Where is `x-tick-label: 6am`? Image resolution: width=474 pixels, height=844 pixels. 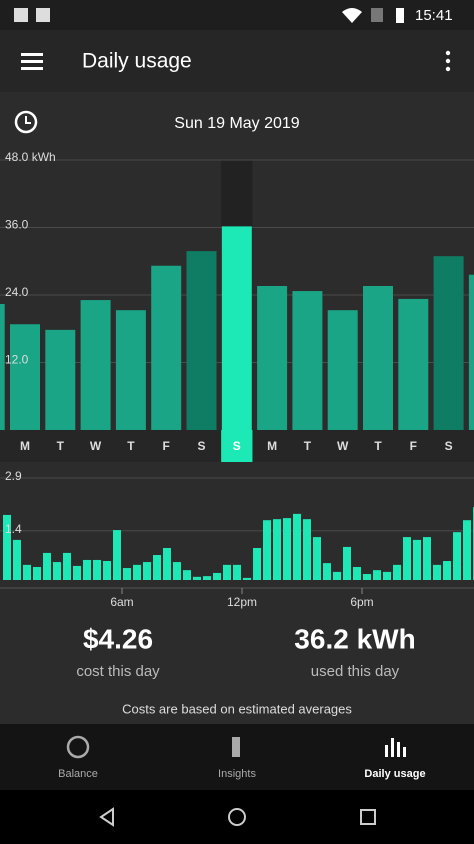 x-tick-label: 6am is located at coordinates (121, 602).